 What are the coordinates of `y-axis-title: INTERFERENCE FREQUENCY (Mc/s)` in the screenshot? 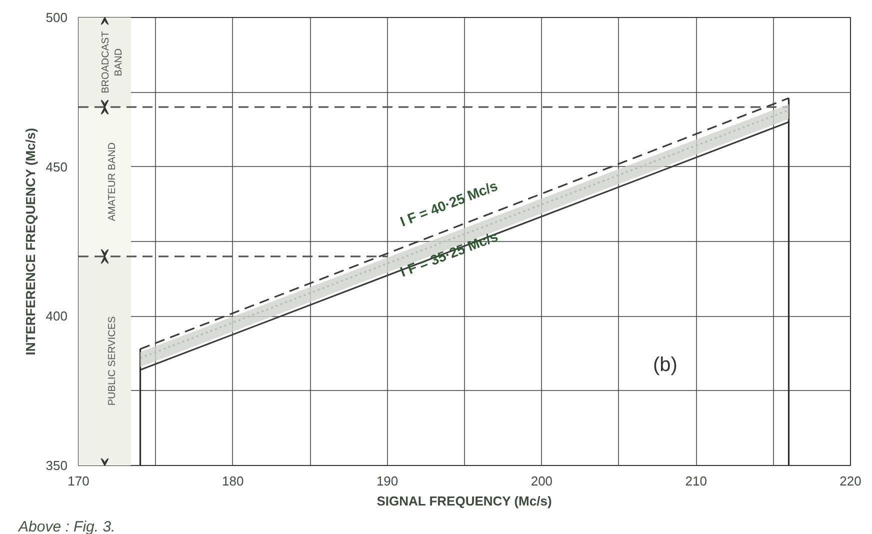 It's located at (30, 242).